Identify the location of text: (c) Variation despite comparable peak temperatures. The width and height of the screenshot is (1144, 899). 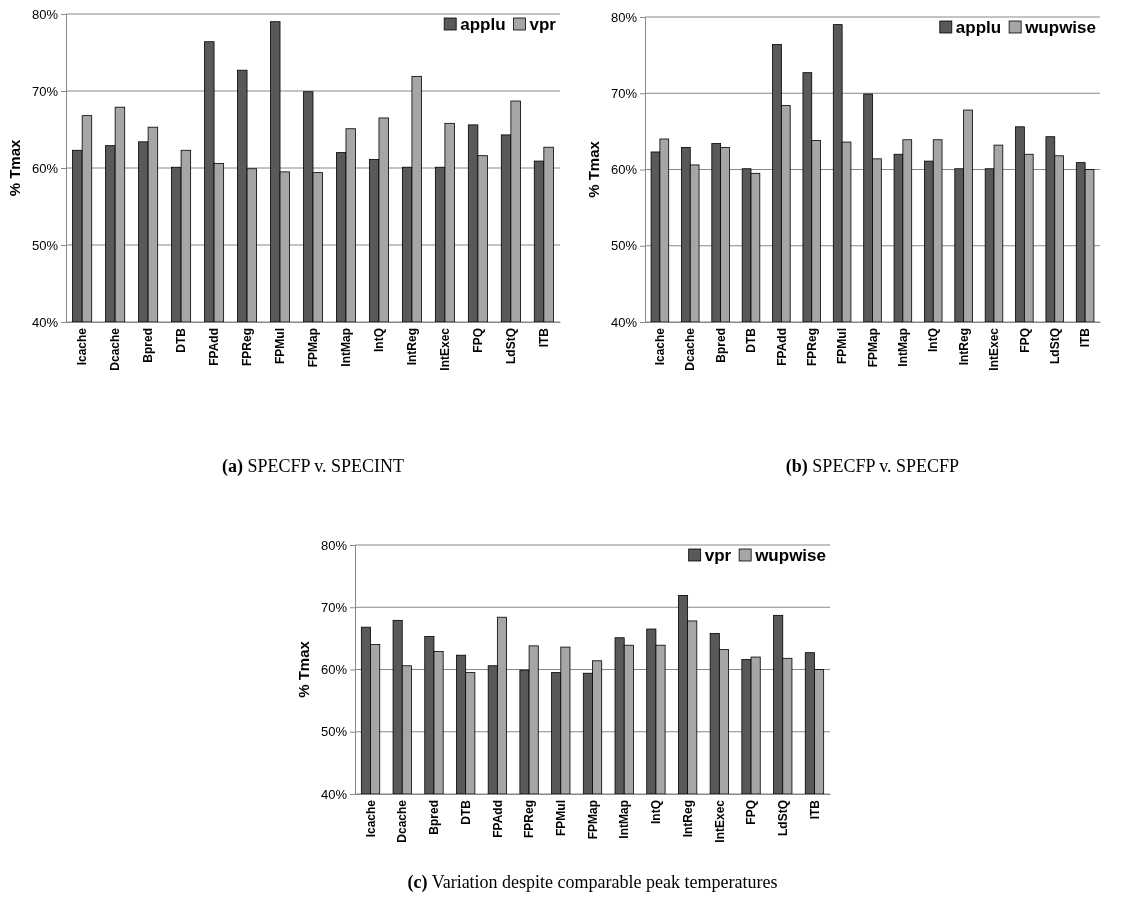
(592, 882).